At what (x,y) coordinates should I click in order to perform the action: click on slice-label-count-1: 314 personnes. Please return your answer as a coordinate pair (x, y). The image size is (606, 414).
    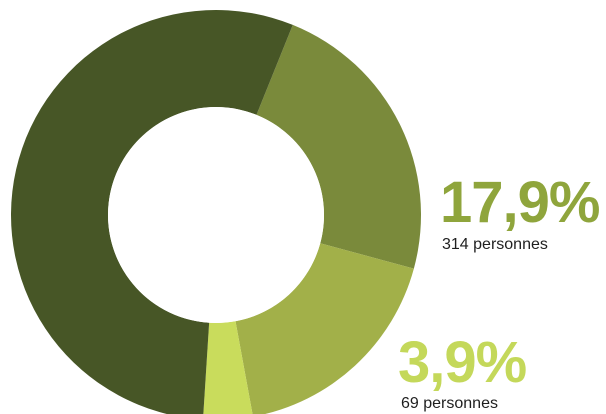
    Looking at the image, I should click on (495, 244).